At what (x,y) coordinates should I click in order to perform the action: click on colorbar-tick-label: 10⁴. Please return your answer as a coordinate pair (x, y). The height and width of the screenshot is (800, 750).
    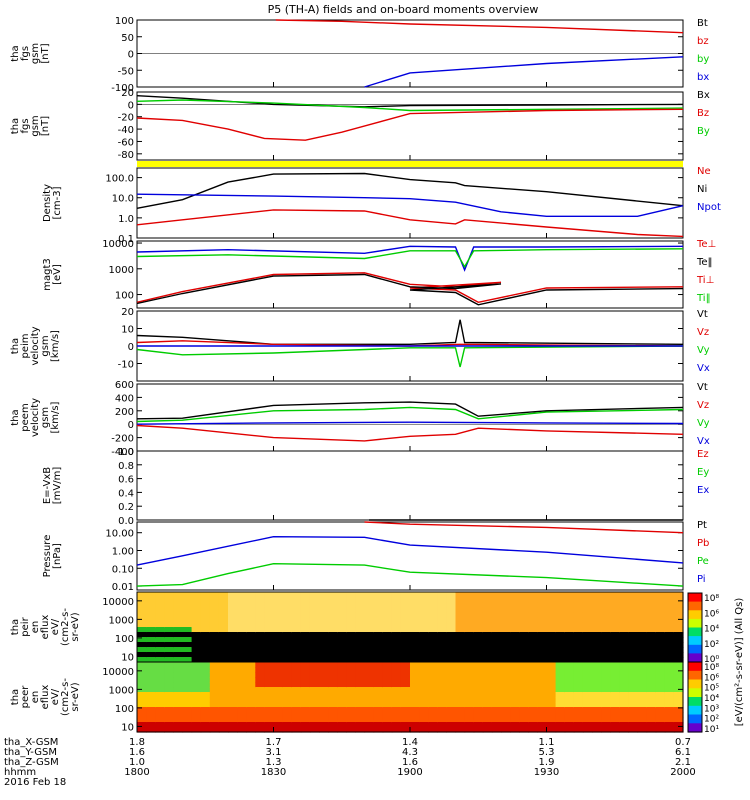
    Looking at the image, I should click on (711, 699).